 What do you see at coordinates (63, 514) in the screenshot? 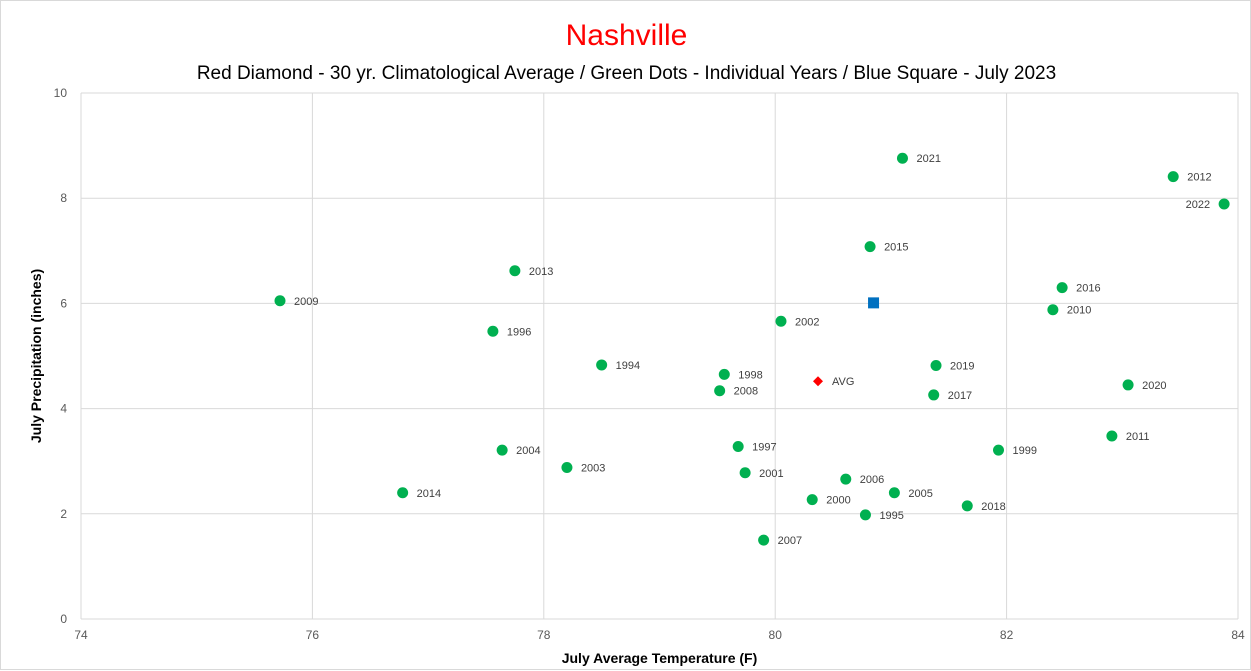
I see `y-tick-label: 2` at bounding box center [63, 514].